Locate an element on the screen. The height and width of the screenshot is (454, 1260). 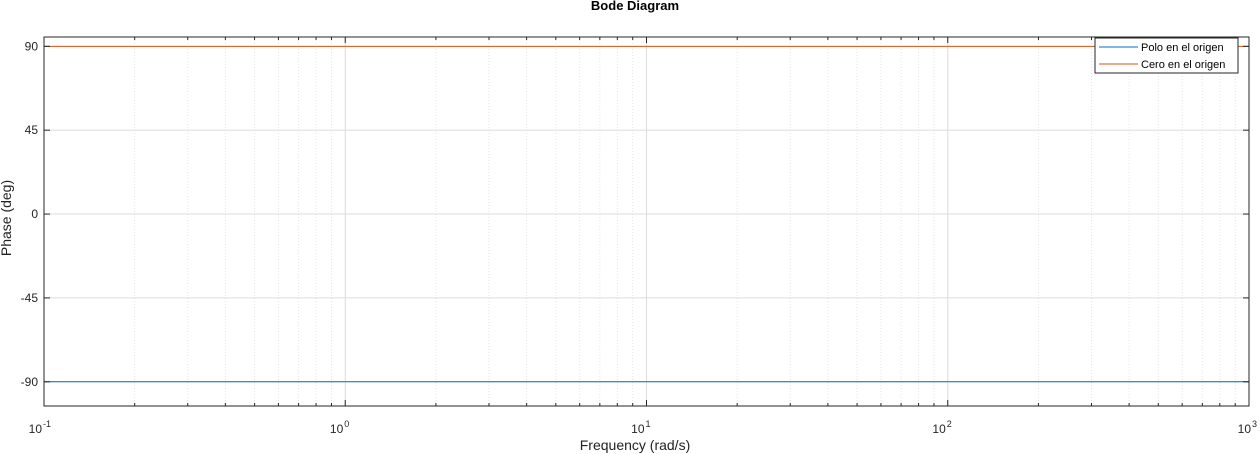
chart-title: Bode Diagram is located at coordinates (635, 6).